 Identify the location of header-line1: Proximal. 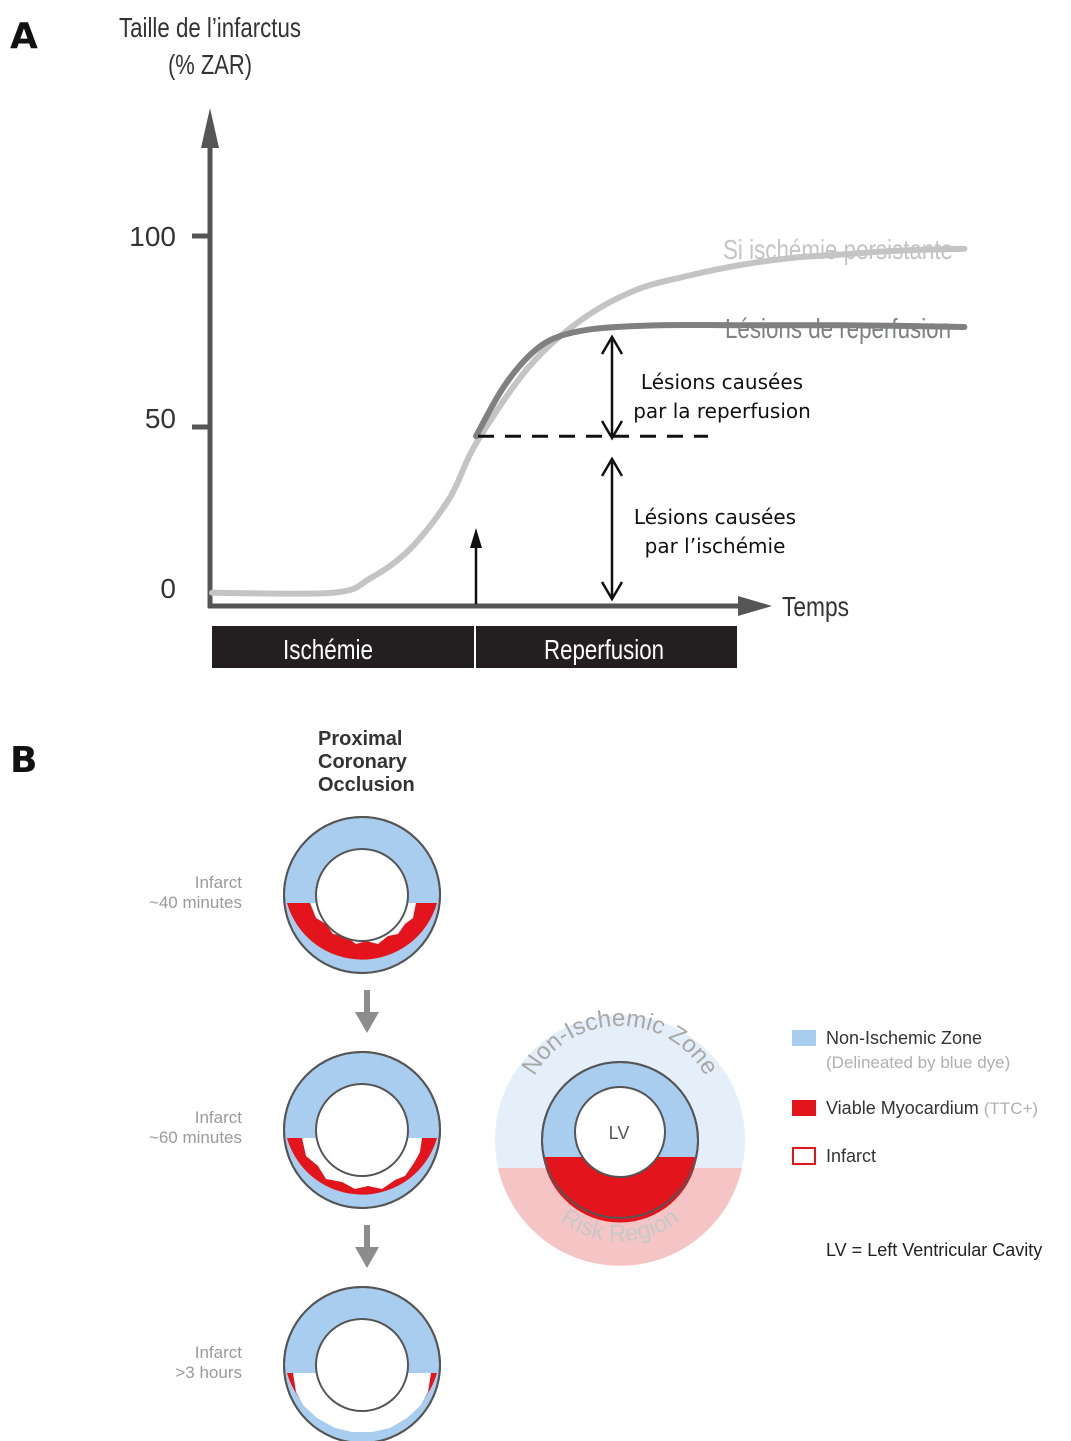
(360, 739).